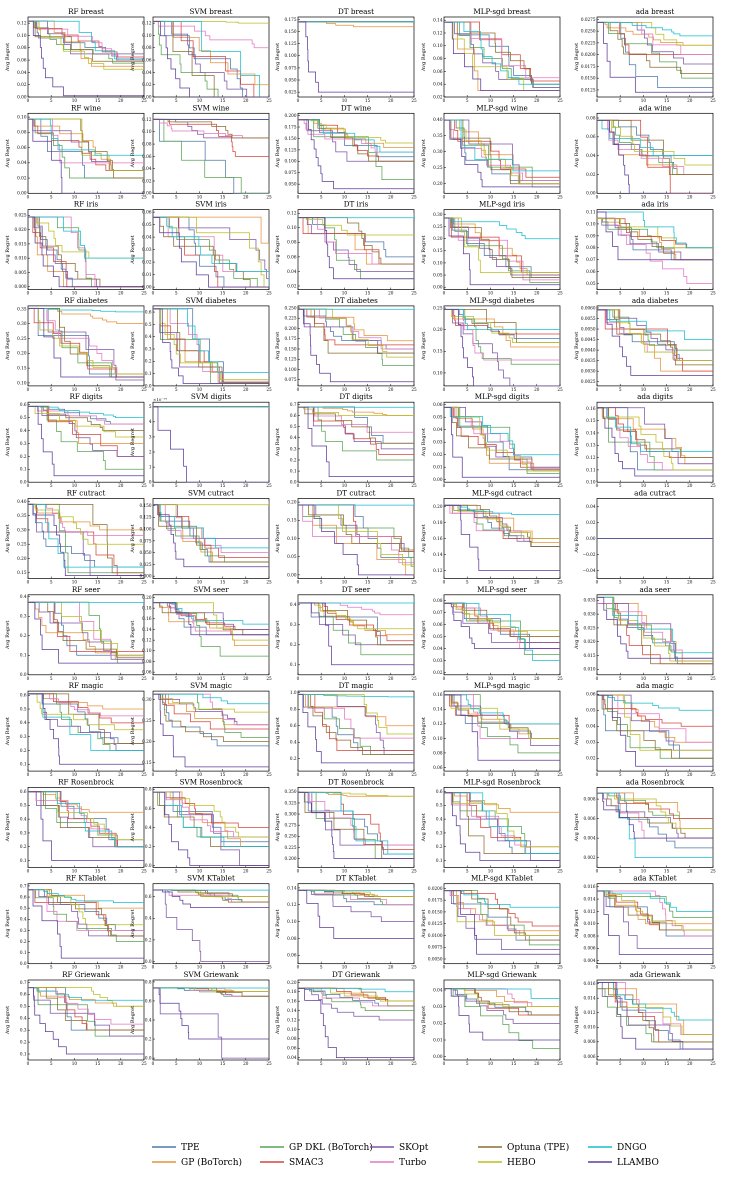 Image resolution: width=753 pixels, height=1186 pixels. I want to click on subplot-title: SVM KTablet, so click(211, 878).